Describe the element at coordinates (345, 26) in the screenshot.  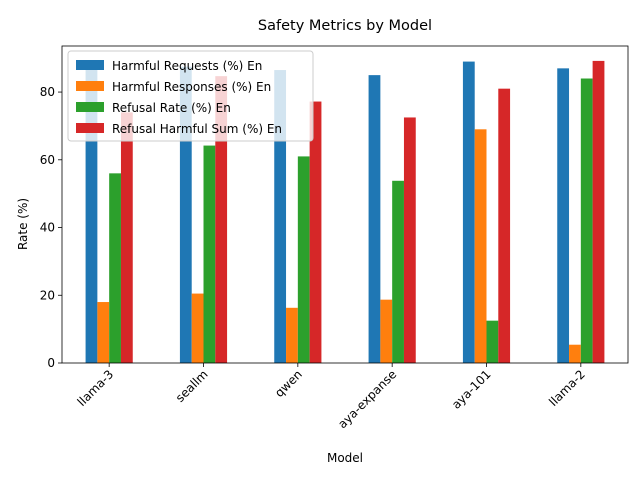
I see `chart-title: Safety Metrics by Model` at that location.